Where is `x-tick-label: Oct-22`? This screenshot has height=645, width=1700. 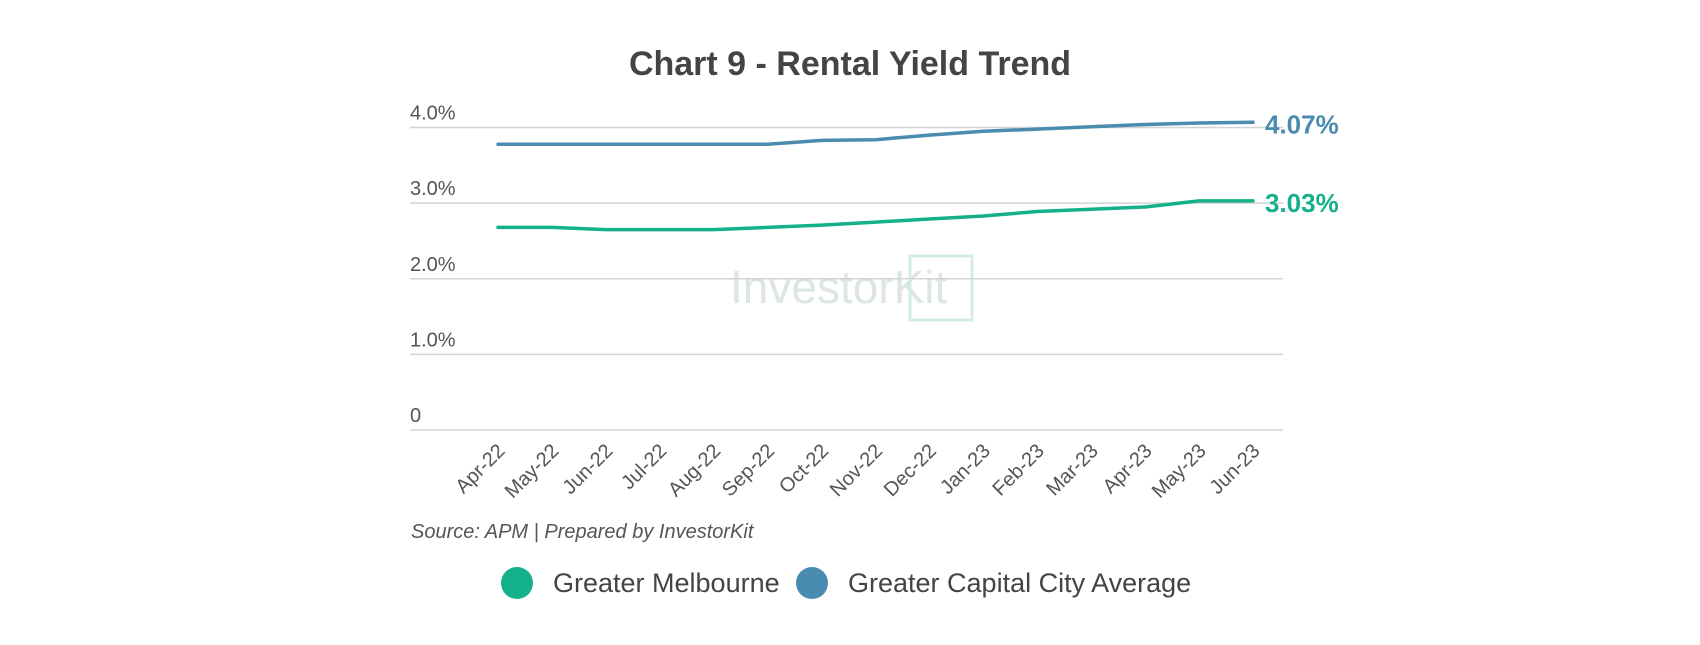
x-tick-label: Oct-22 is located at coordinates (804, 469).